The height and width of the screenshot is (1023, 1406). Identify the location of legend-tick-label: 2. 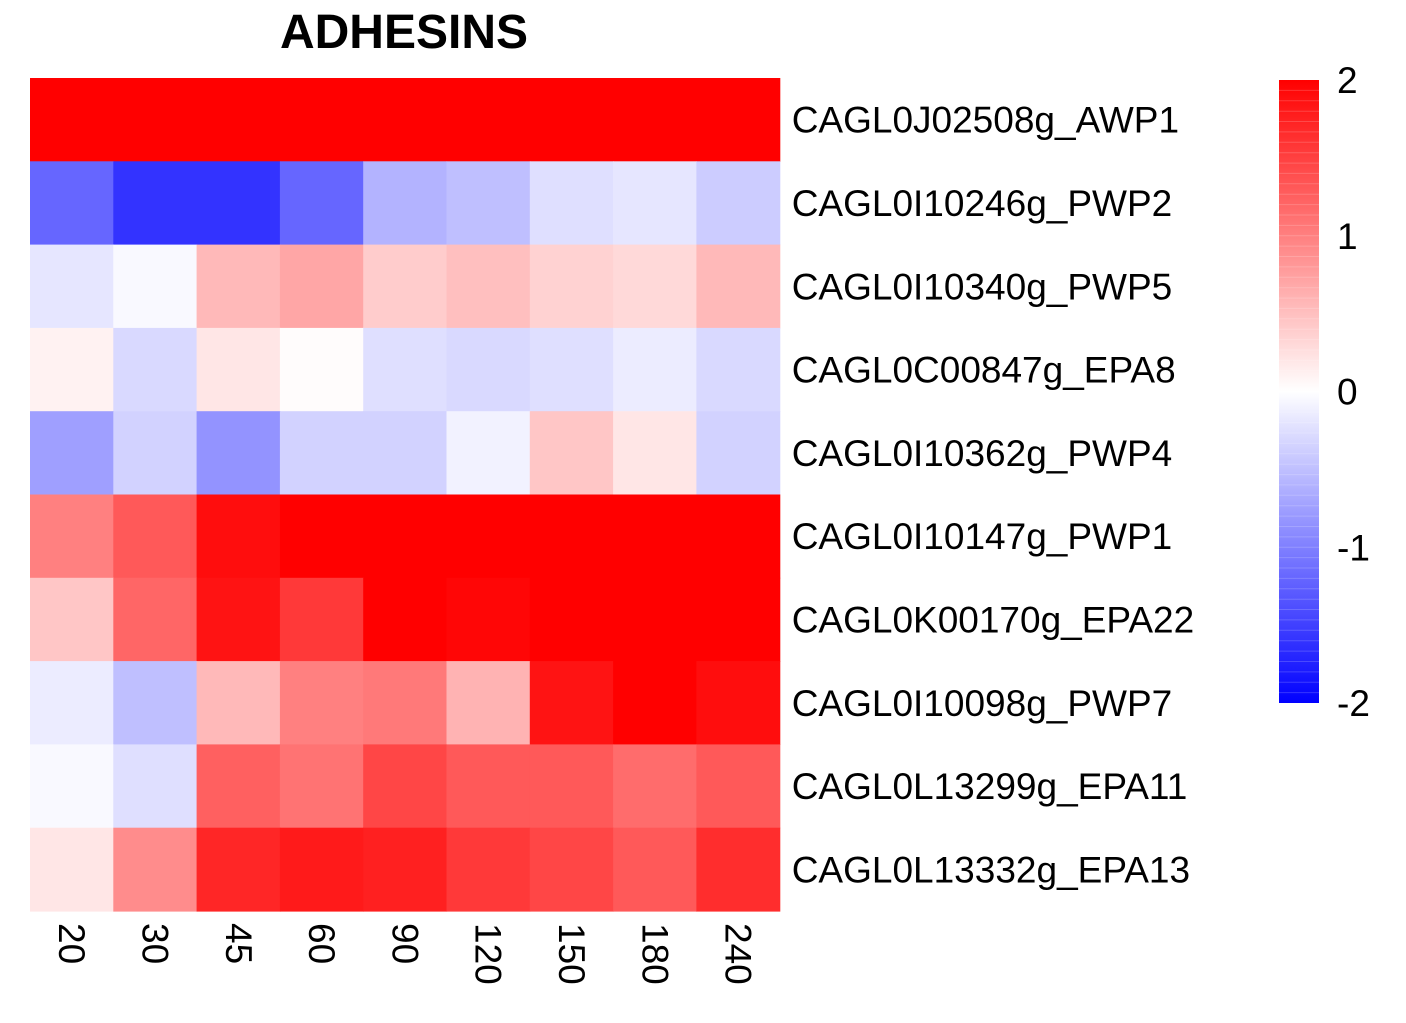
(1347, 80).